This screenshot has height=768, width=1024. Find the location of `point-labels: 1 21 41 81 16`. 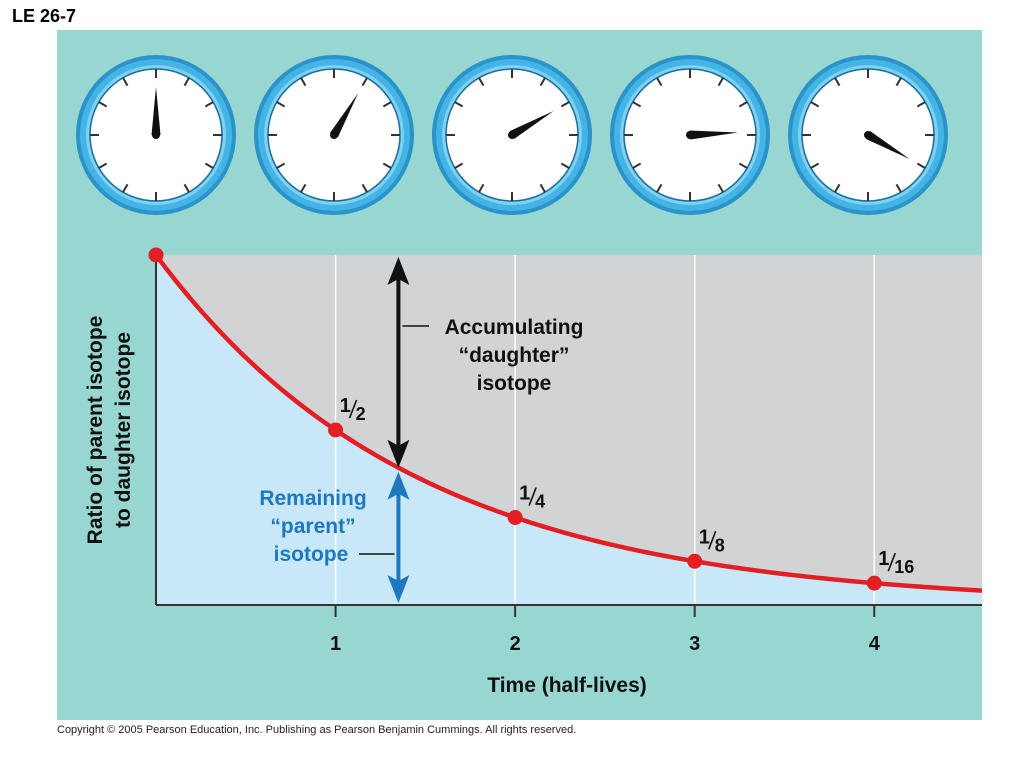

point-labels: 1 21 41 81 16 is located at coordinates (627, 486).